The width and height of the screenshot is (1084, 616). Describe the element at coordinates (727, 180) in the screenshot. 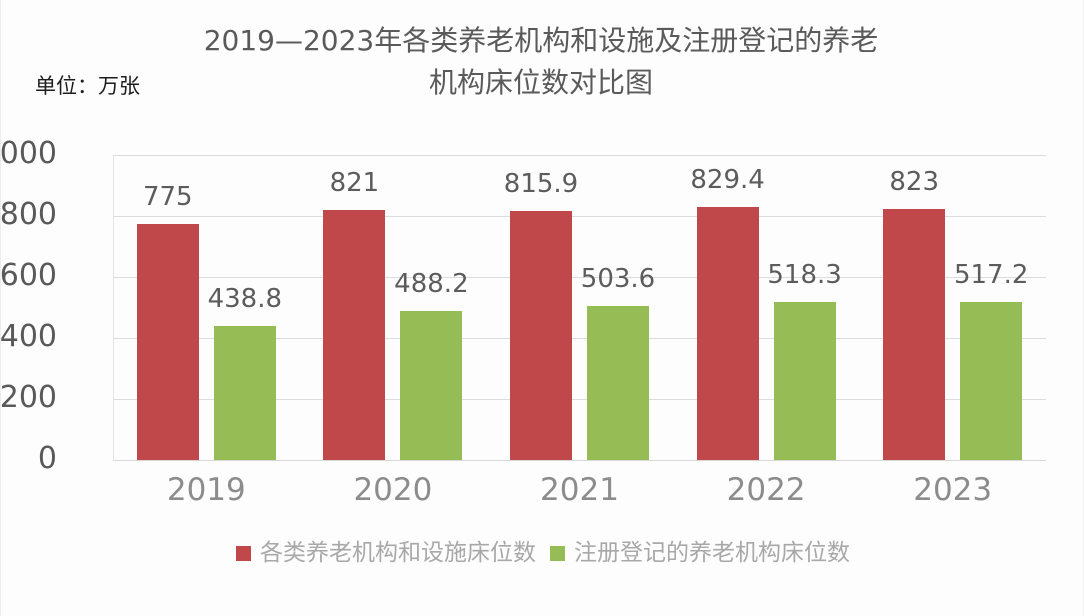

I see `bar-value-label: 829.4` at that location.